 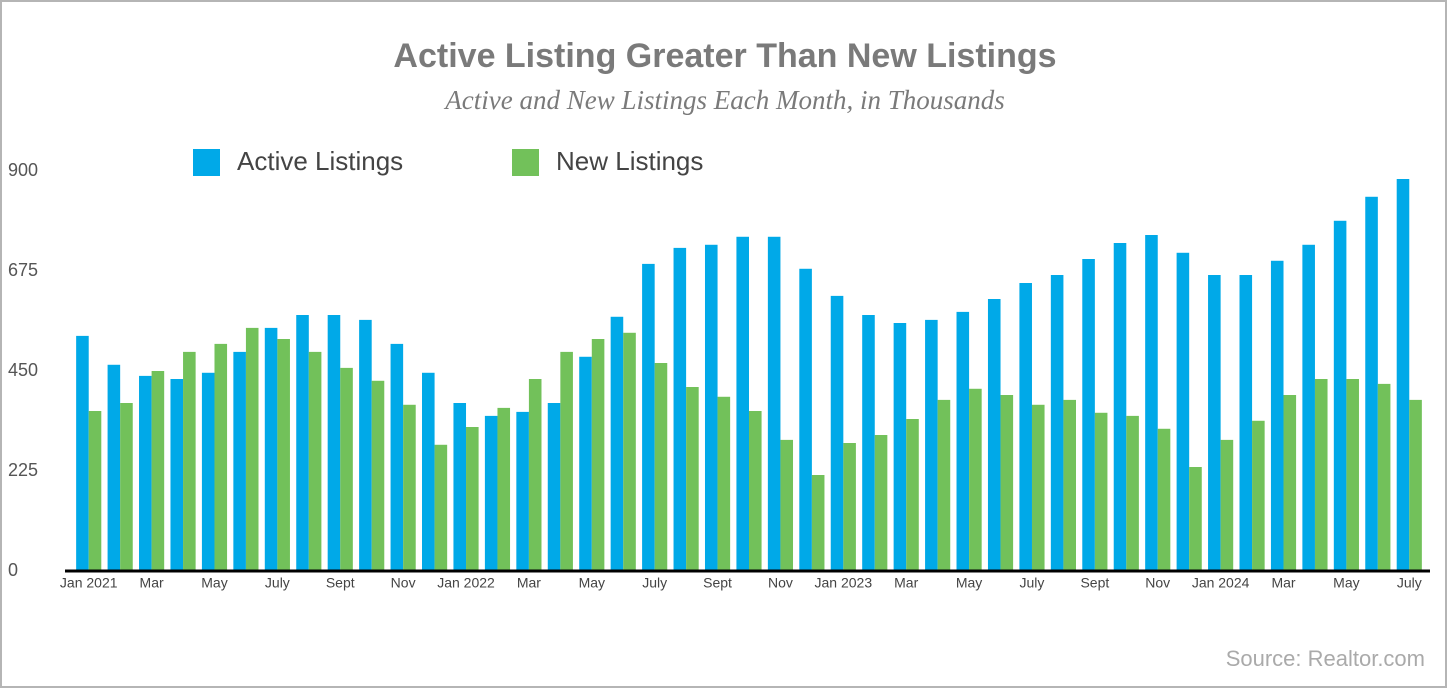 I want to click on y-tick-label: 450, so click(x=23, y=370).